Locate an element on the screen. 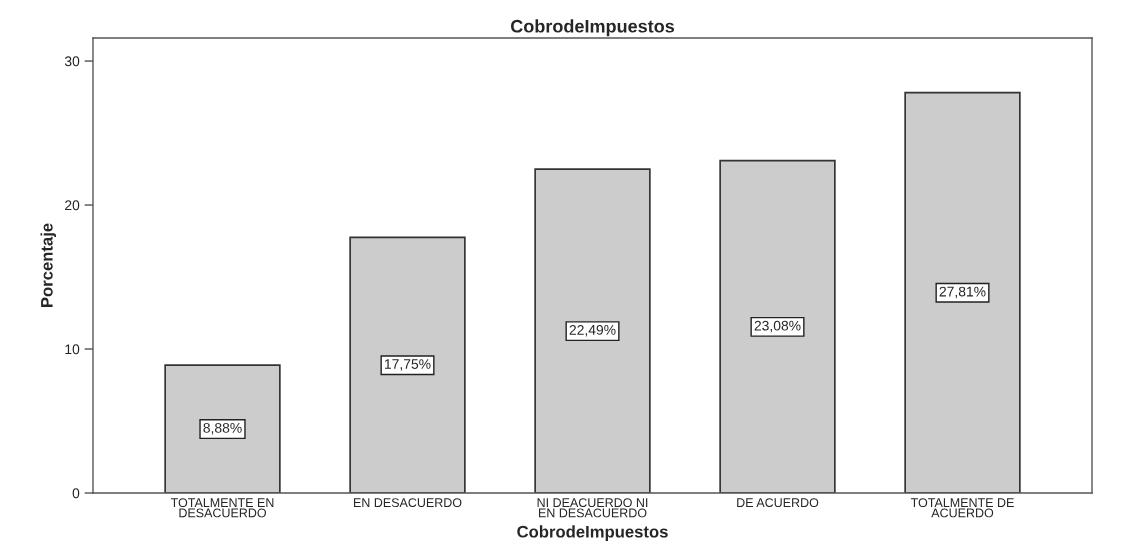 The height and width of the screenshot is (556, 1123). y-tick-label: 20 is located at coordinates (72, 205).